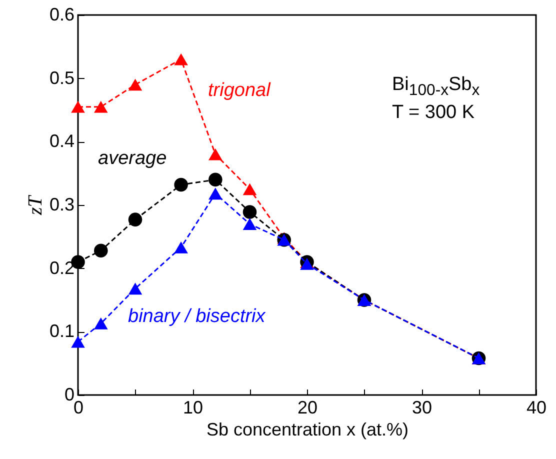 The image size is (556, 459). Describe the element at coordinates (307, 430) in the screenshot. I see `x-axis-title: Sb concentration x (at.%)` at that location.